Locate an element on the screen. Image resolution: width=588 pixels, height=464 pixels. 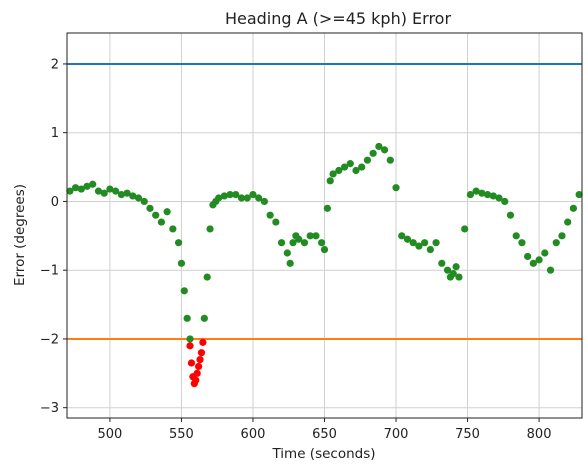
y-tick-label: 2 is located at coordinates (55, 64).